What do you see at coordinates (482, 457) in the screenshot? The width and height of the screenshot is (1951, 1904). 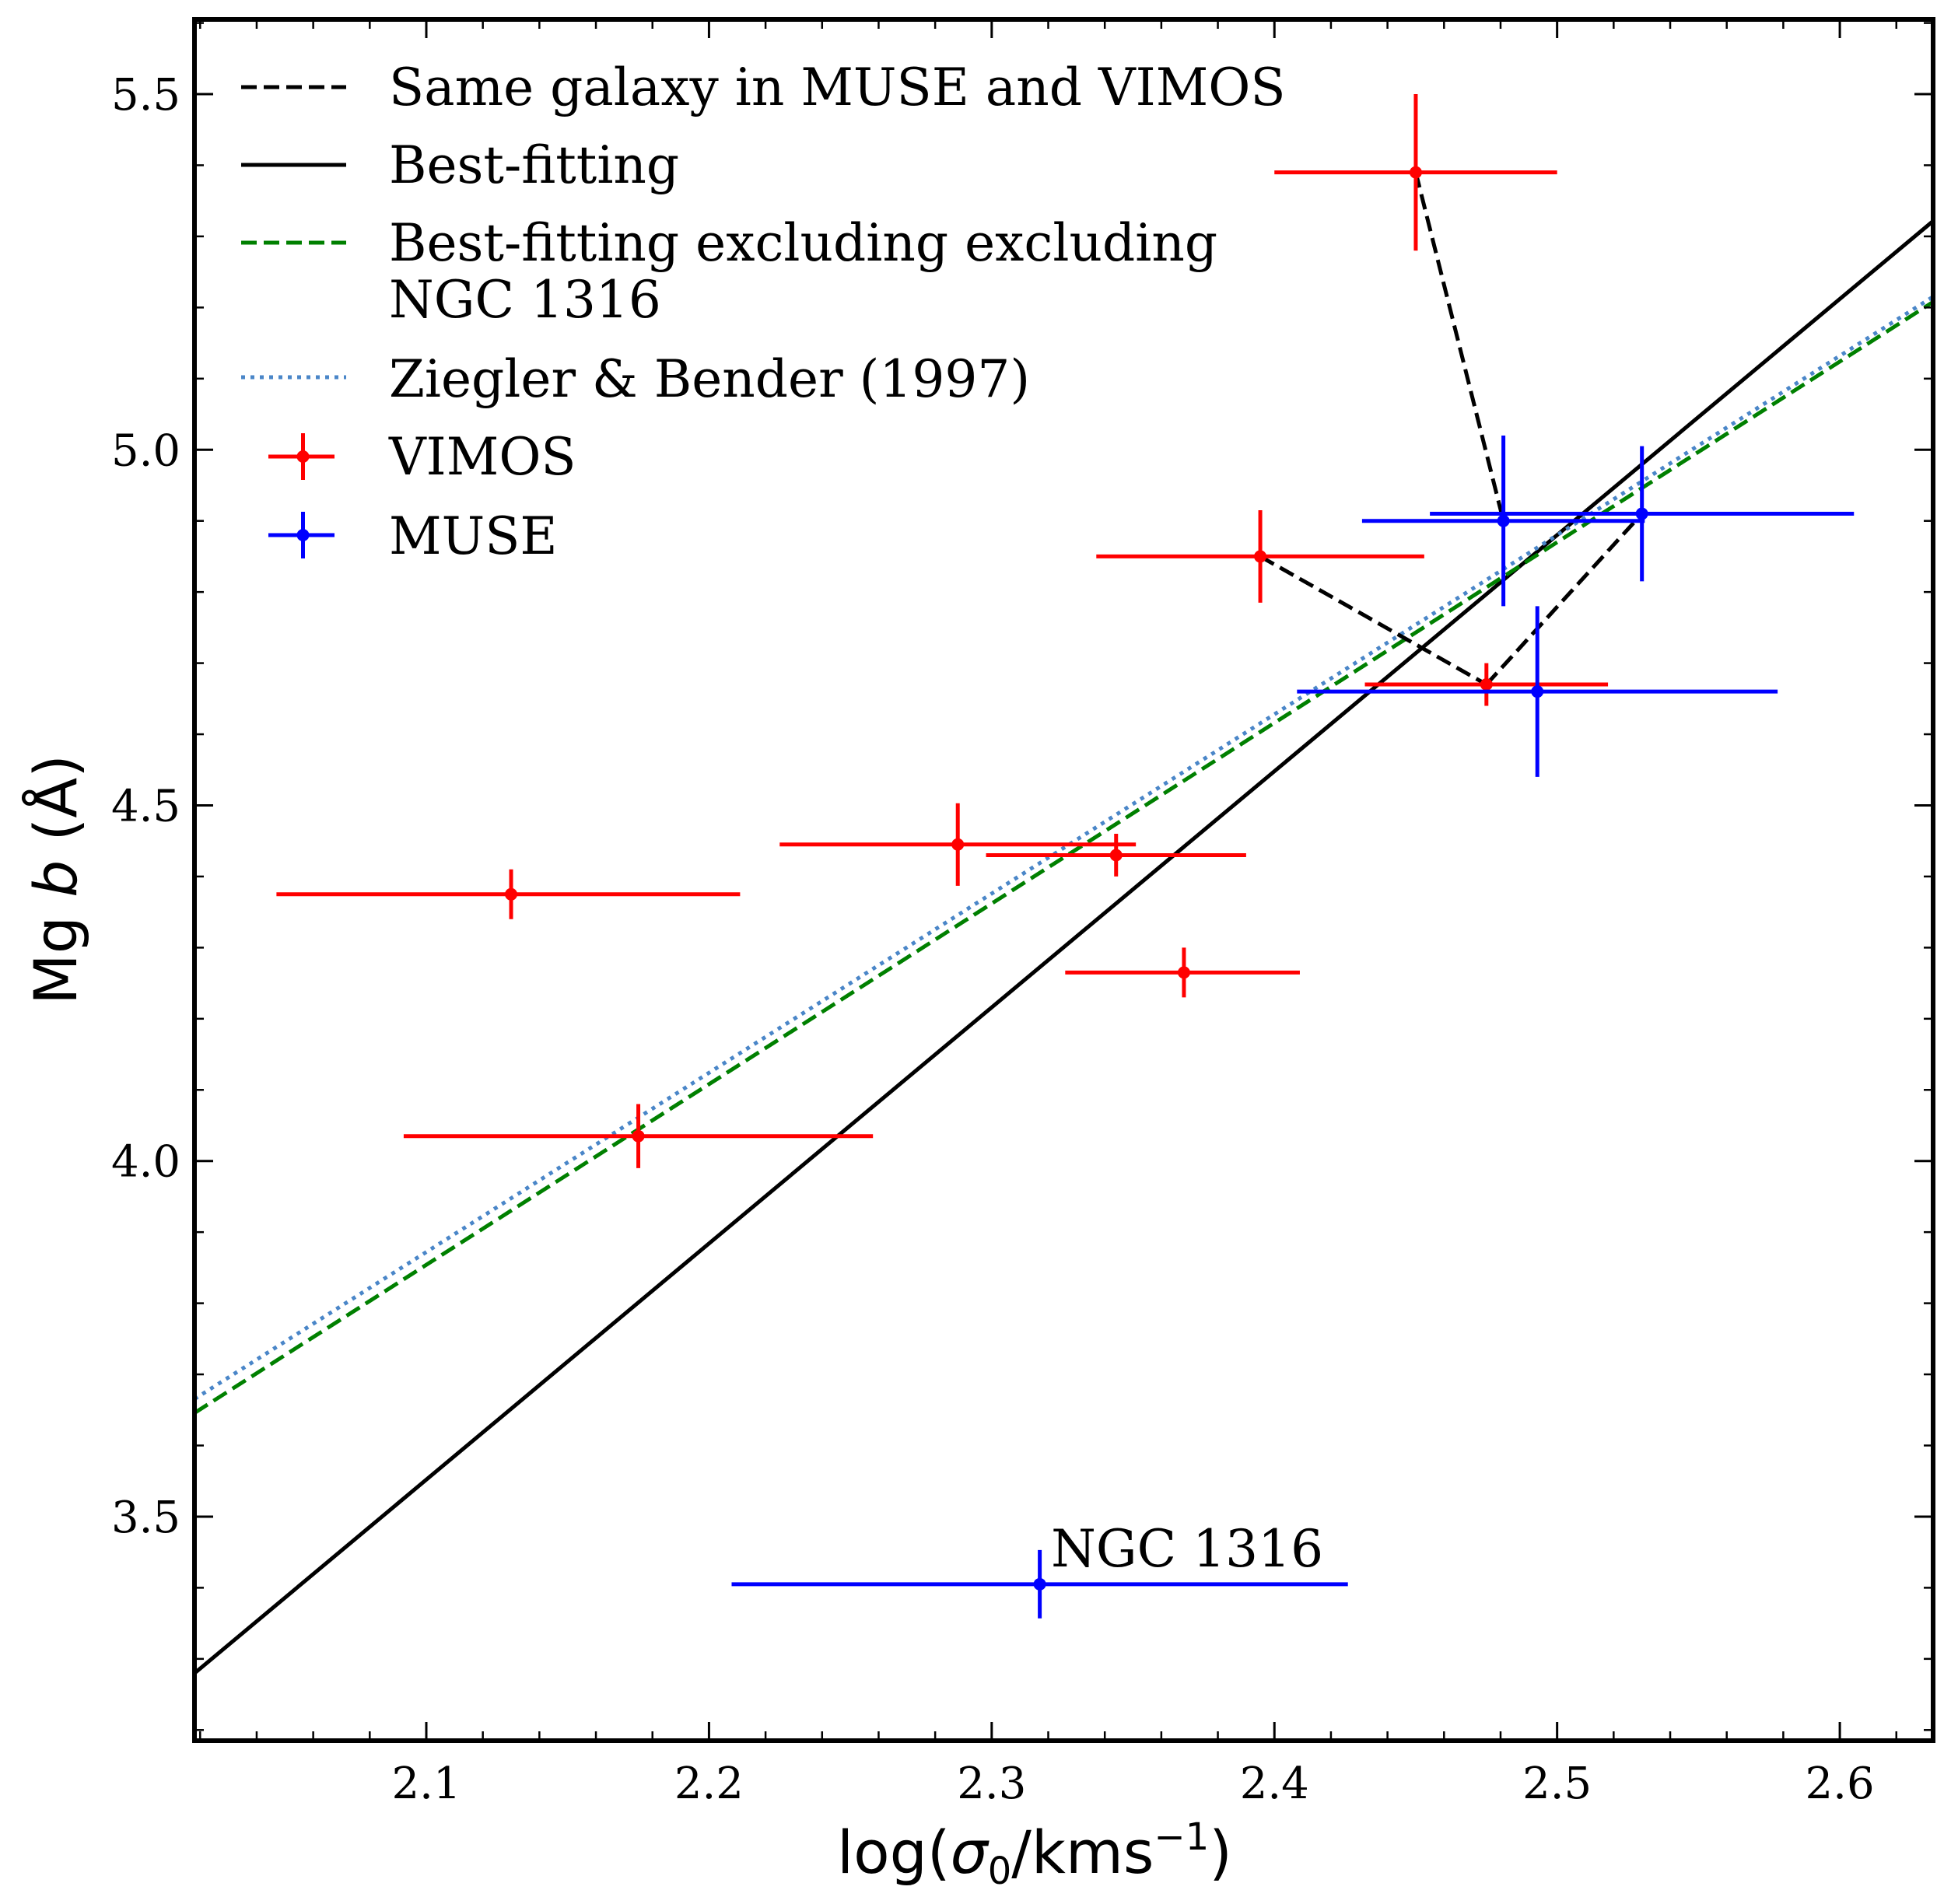 I see `legend-label: VIMOS` at bounding box center [482, 457].